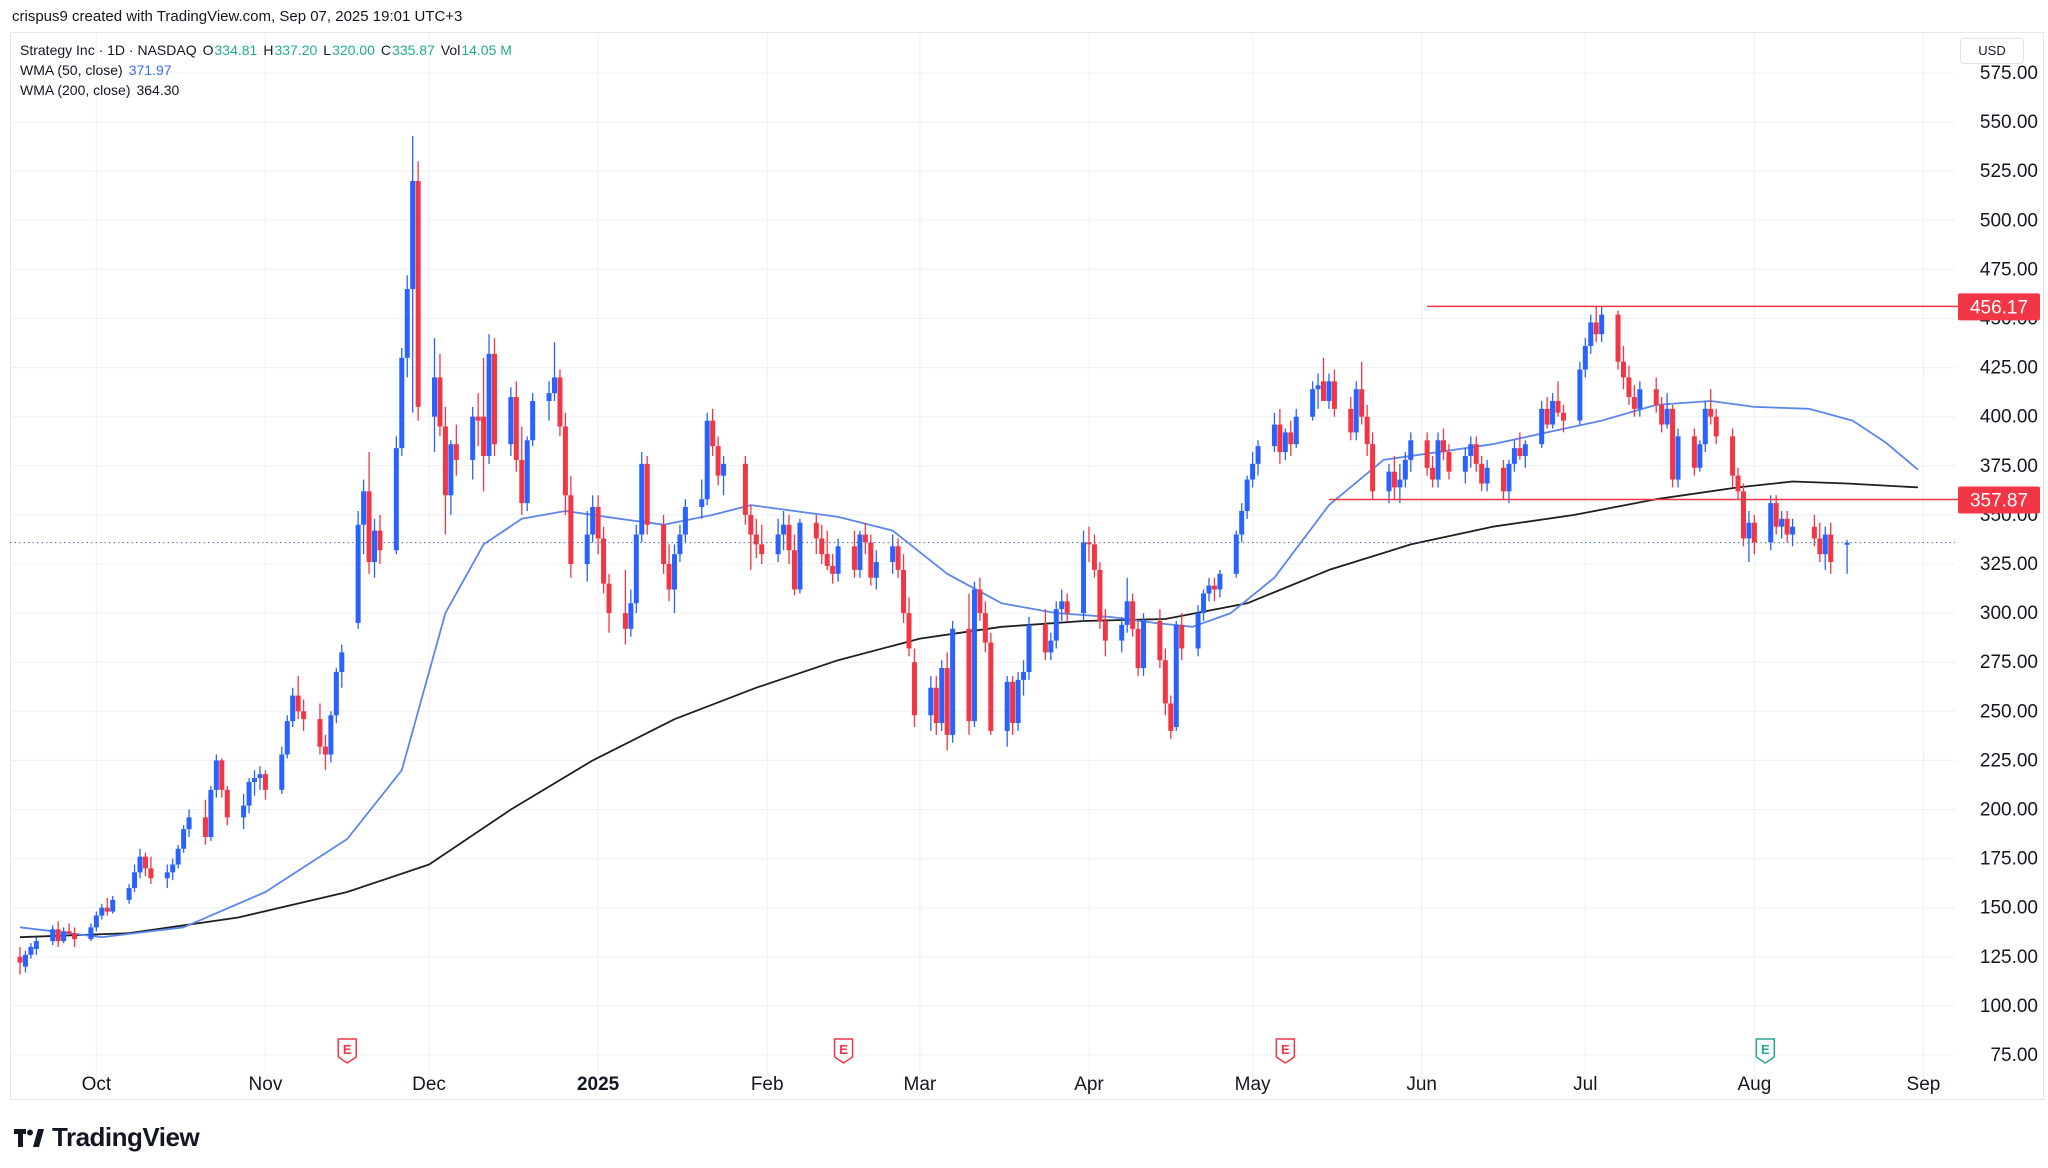  Describe the element at coordinates (107, 1137) in the screenshot. I see `tradingview-logo: TradingView` at that location.